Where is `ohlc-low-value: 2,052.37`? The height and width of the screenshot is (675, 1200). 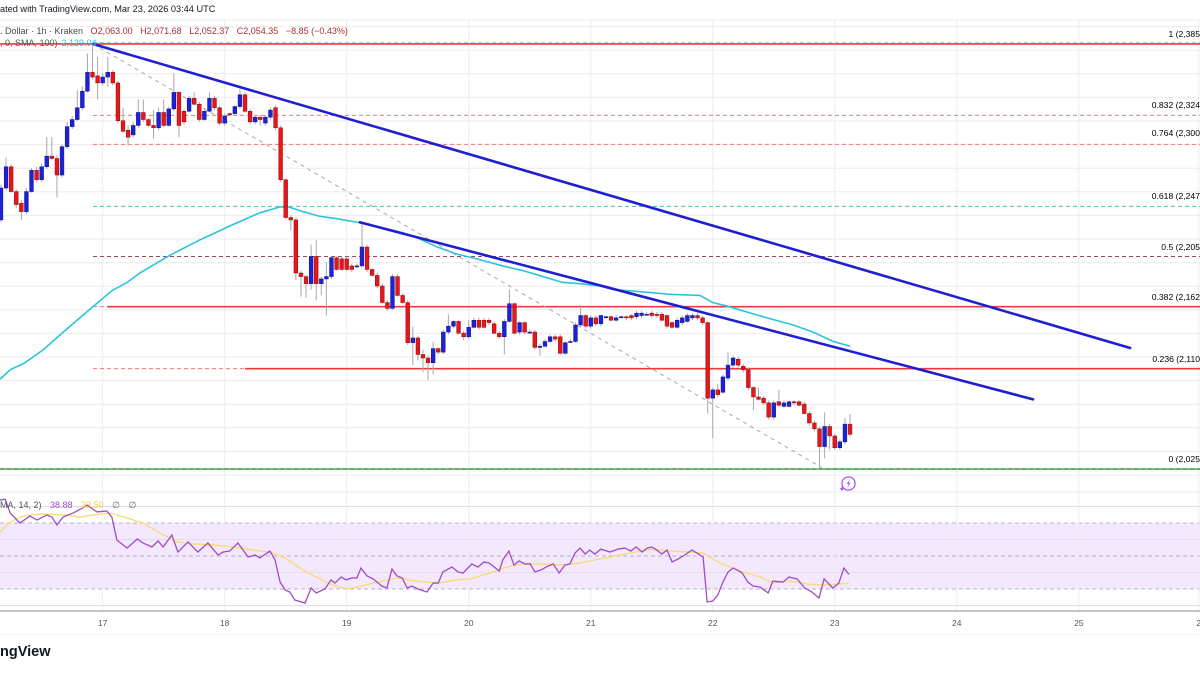 ohlc-low-value: 2,052.37 is located at coordinates (212, 31).